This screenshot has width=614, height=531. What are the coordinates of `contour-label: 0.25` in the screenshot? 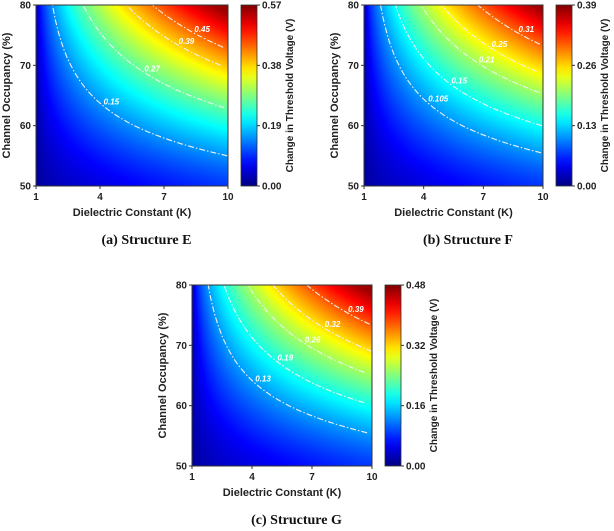 It's located at (500, 44).